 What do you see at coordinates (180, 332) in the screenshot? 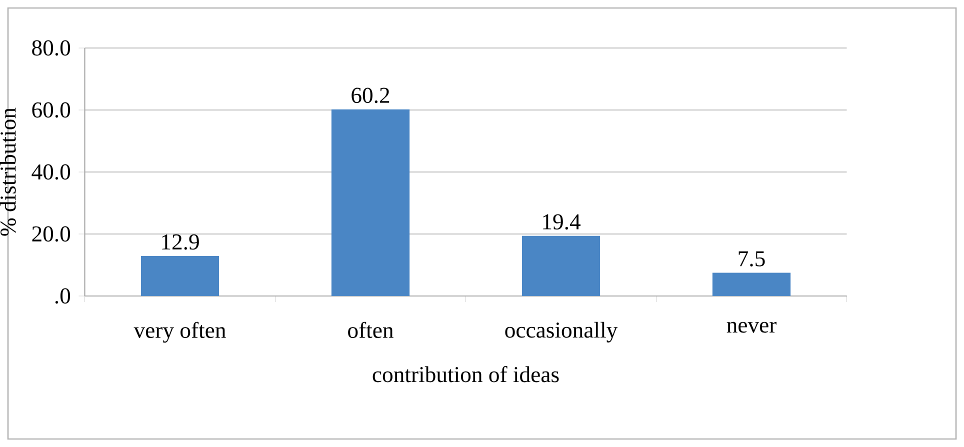
I see `x-tick-label: very often` at bounding box center [180, 332].